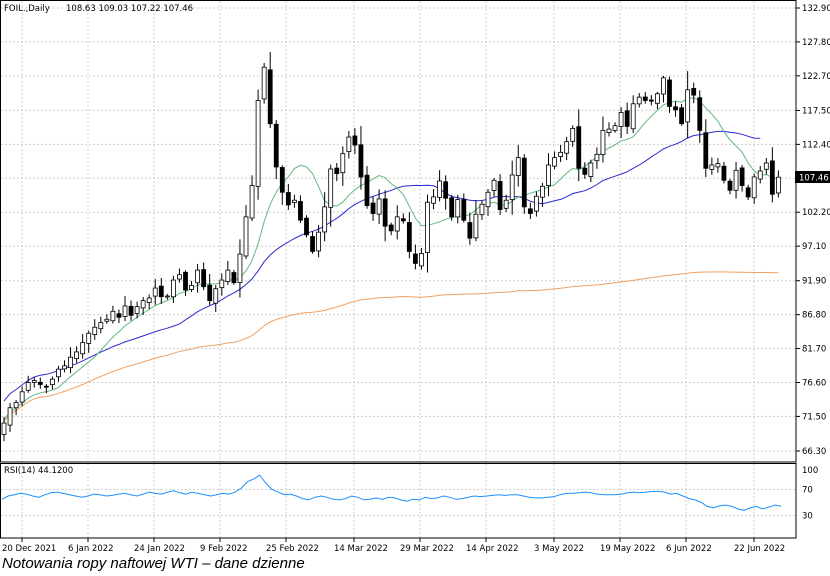  I want to click on last-price-tag, so click(812, 177).